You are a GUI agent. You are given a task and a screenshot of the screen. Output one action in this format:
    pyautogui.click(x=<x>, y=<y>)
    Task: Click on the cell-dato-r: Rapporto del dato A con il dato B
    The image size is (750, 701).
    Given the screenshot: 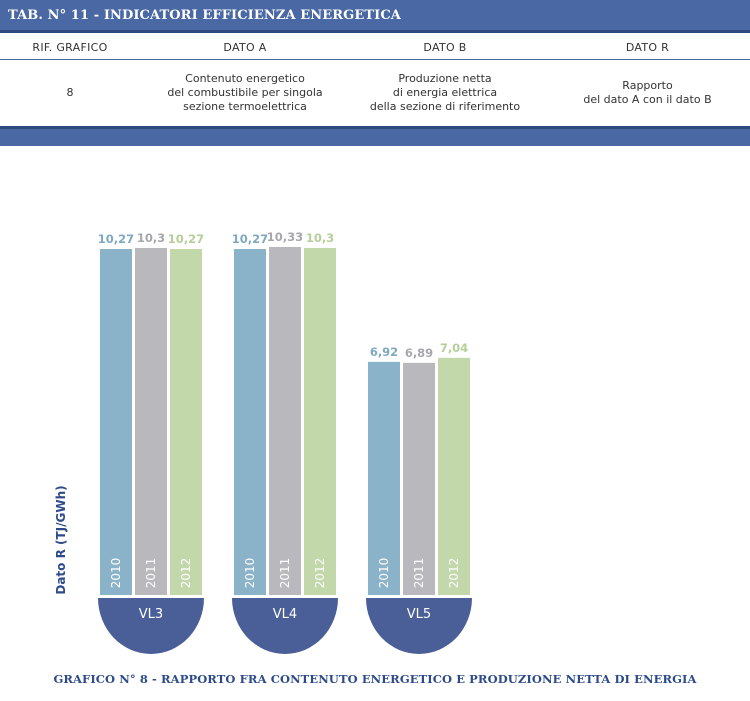 What is the action you would take?
    pyautogui.click(x=647, y=92)
    